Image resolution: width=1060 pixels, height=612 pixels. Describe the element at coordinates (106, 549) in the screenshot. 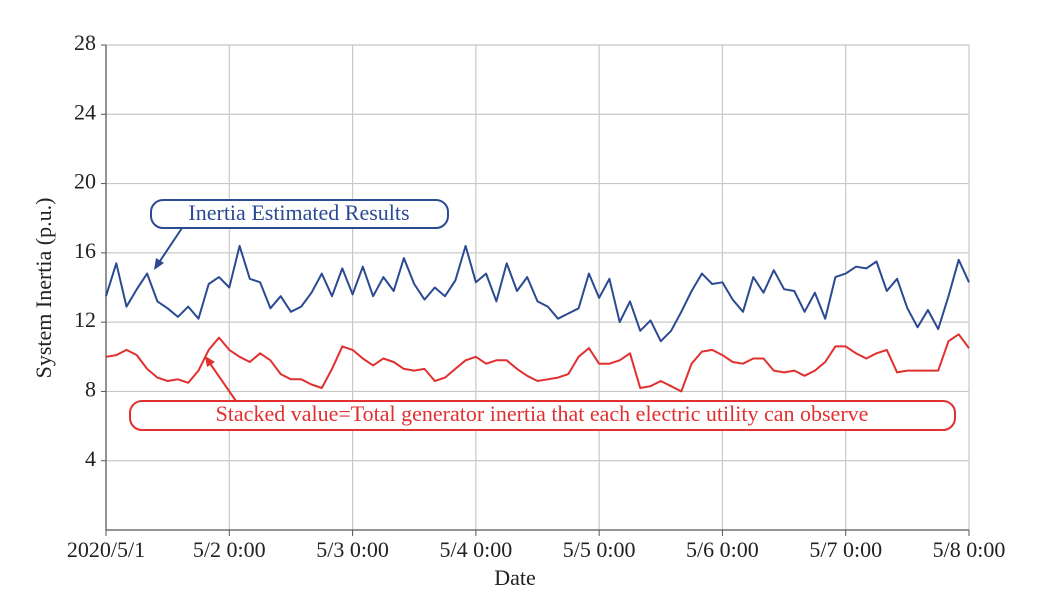

I see `x-tick-label: 2020/5/1` at that location.